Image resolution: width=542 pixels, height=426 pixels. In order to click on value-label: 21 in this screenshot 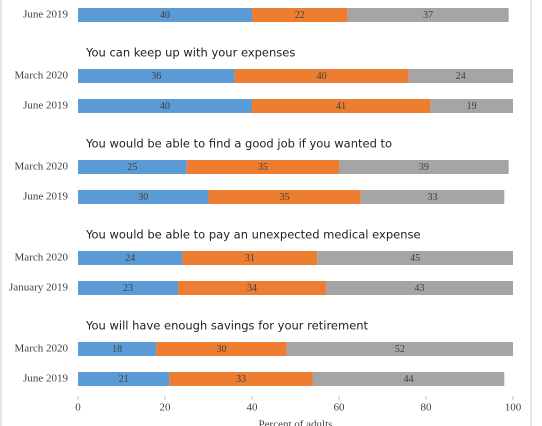, I will do `click(124, 379)`.